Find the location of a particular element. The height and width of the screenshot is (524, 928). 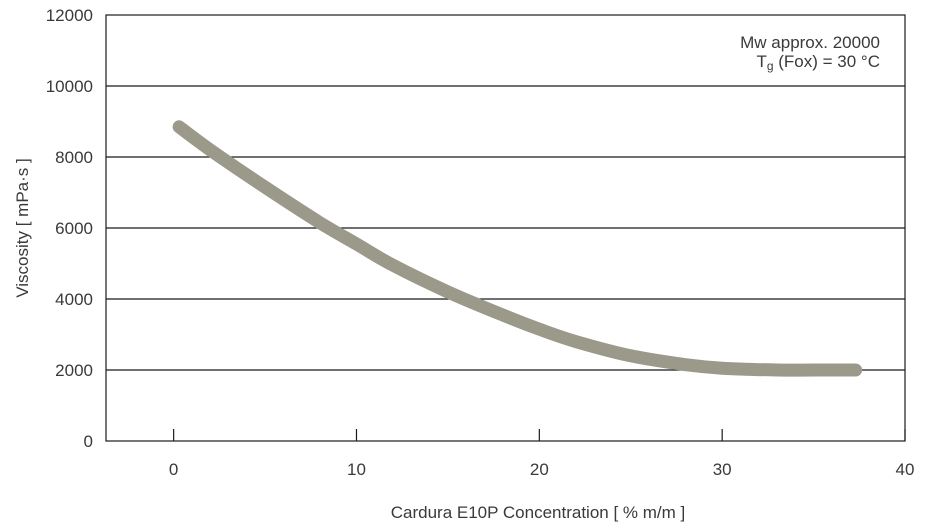

y-tick-label-2000: 2000 is located at coordinates (74, 370).